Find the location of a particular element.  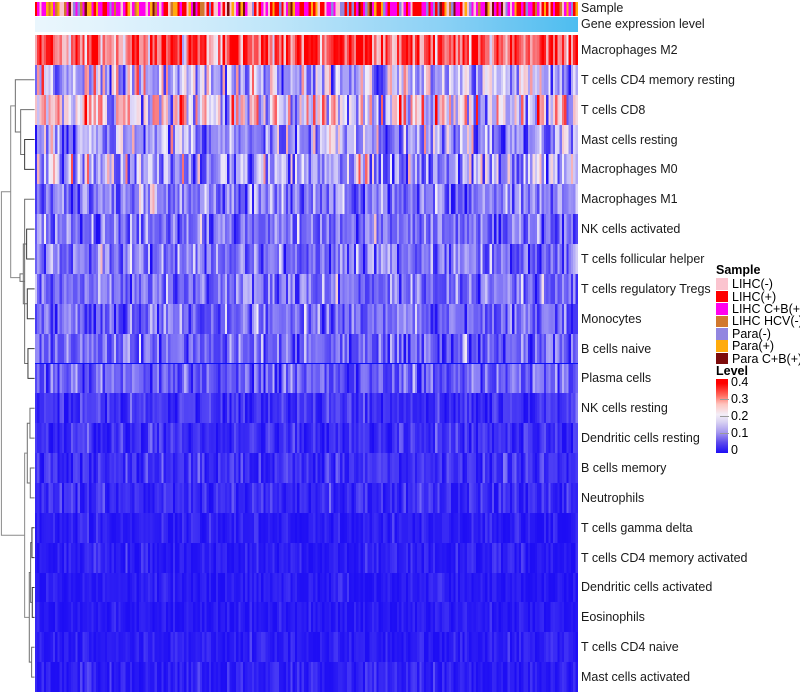

row-label: T cells CD4 memory activated is located at coordinates (664, 557).